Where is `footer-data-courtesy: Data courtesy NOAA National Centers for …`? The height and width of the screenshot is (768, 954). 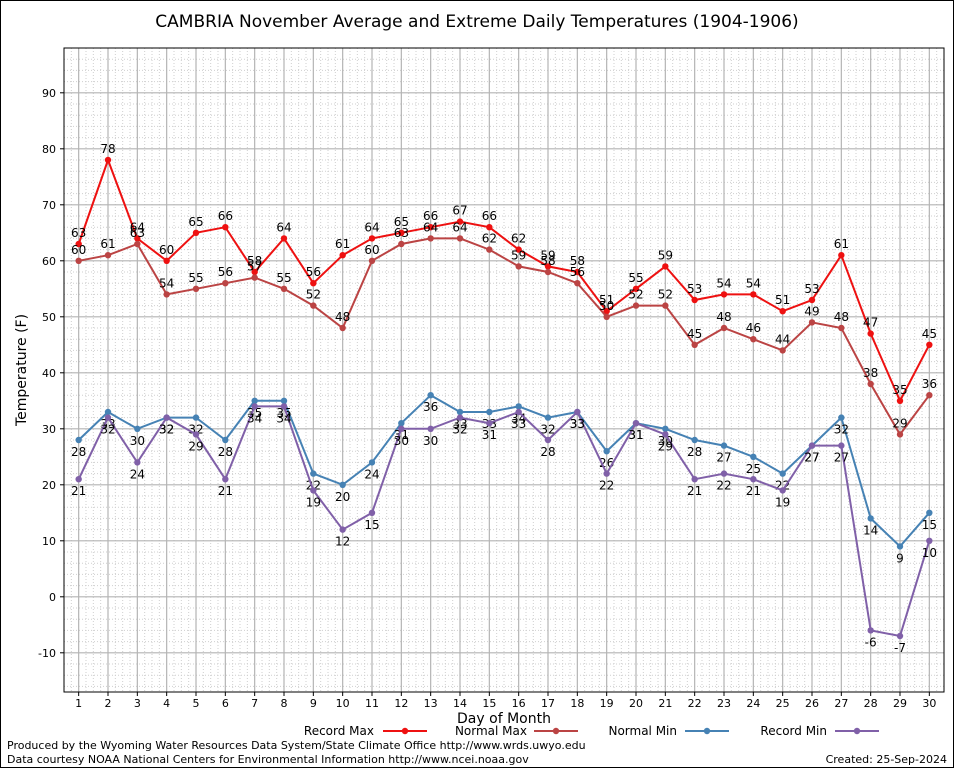
footer-data-courtesy: Data courtesy NOAA National Centers for … is located at coordinates (268, 759).